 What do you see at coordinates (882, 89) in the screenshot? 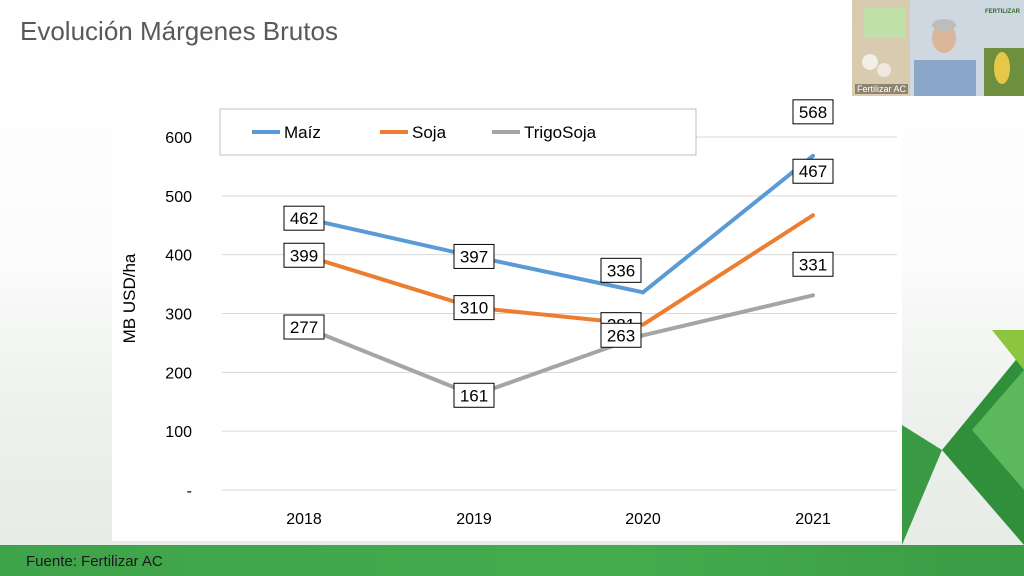
I see `participant-name: Fertilizar AC` at bounding box center [882, 89].